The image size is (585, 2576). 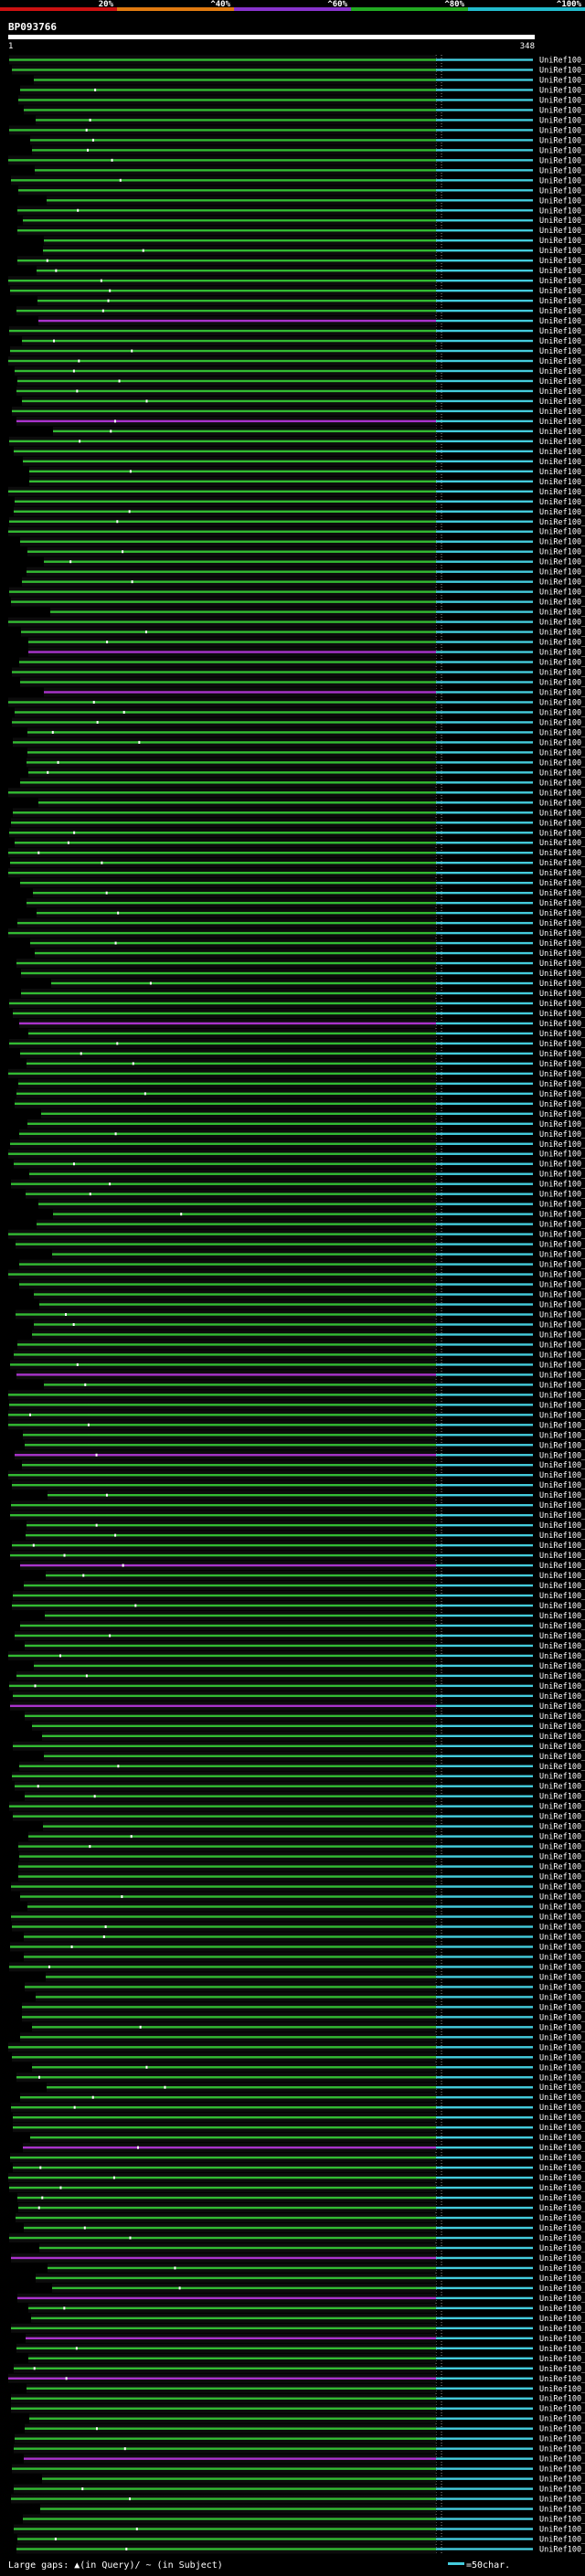 I want to click on hit-label: UniRef100_B9KPL4, so click(x=562, y=893).